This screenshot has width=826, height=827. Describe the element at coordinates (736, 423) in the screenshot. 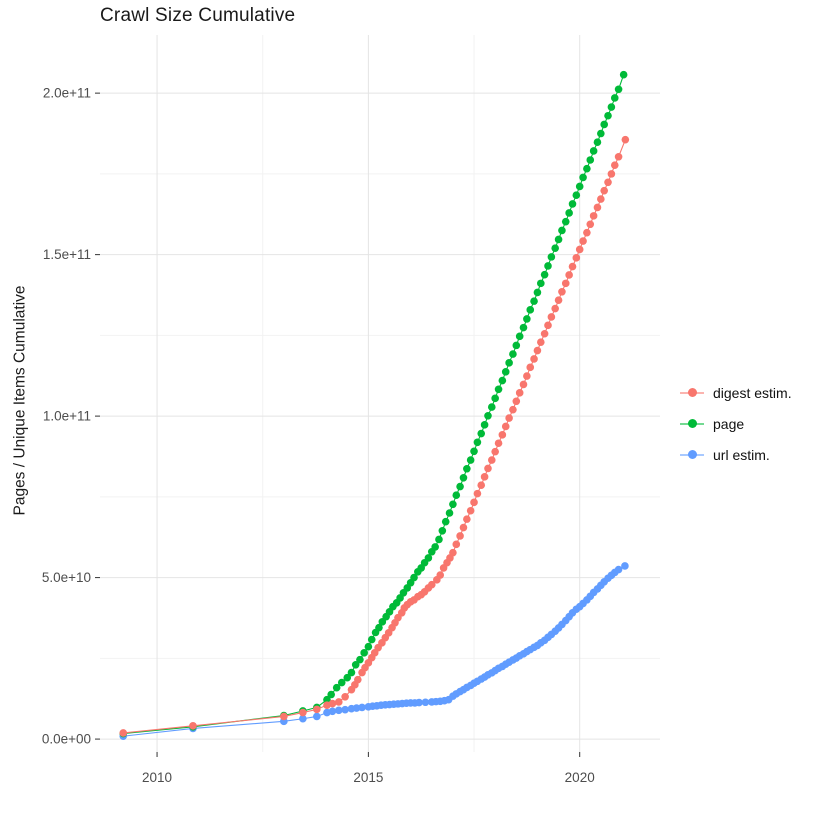

I see `legend-item-page: page` at that location.